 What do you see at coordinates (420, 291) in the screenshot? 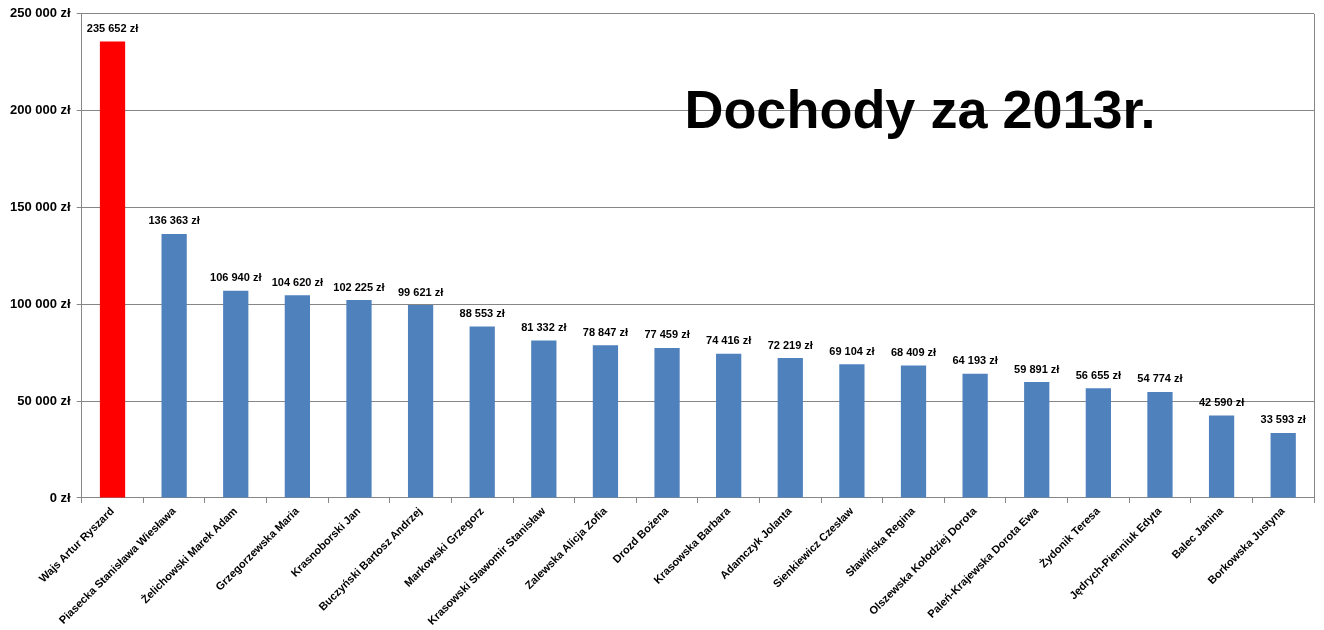
I see `data-label: 99 621 zł` at bounding box center [420, 291].